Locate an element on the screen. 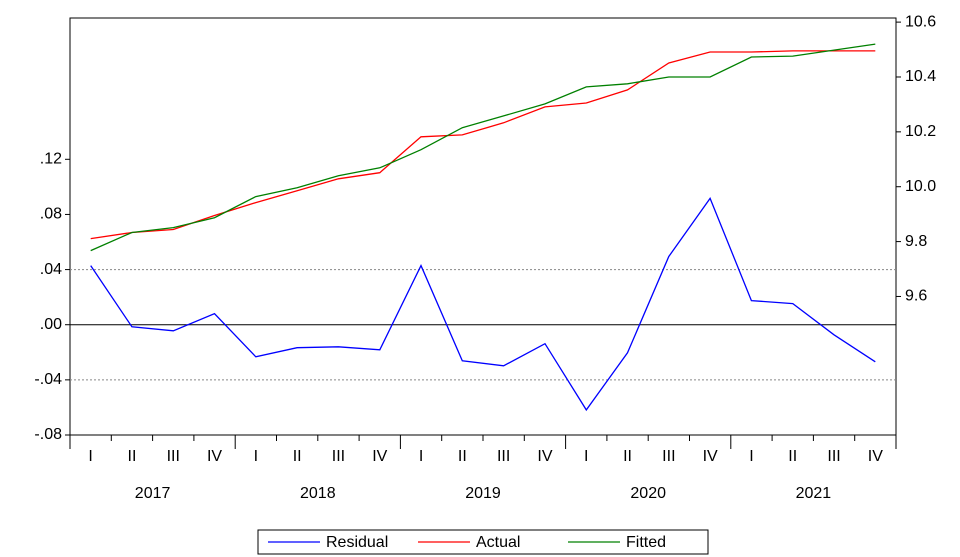 Image resolution: width=960 pixels, height=557 pixels. y2-tick-label: 9.6 is located at coordinates (916, 296).